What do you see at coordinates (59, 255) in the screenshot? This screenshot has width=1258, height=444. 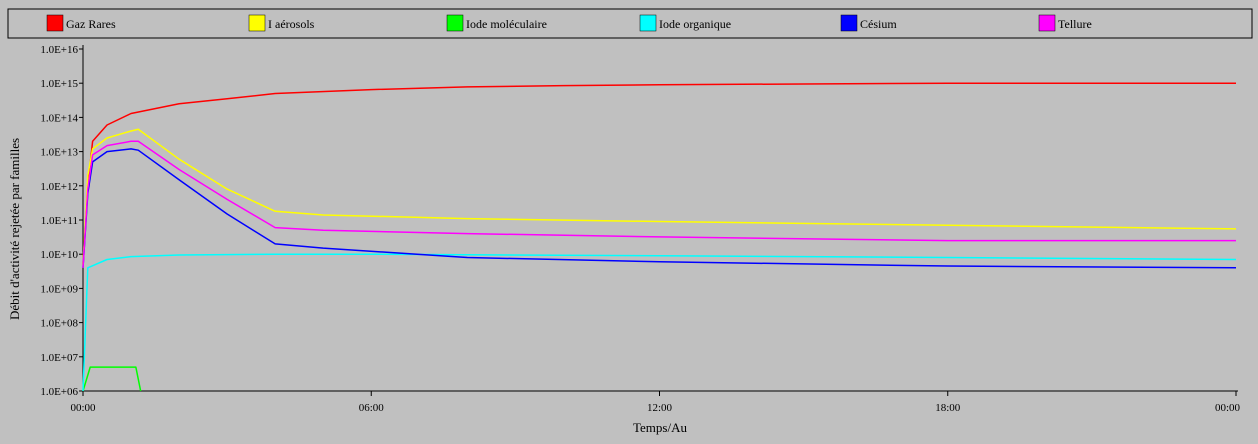 I see `y-tick-label: 1.0E+10` at bounding box center [59, 255].